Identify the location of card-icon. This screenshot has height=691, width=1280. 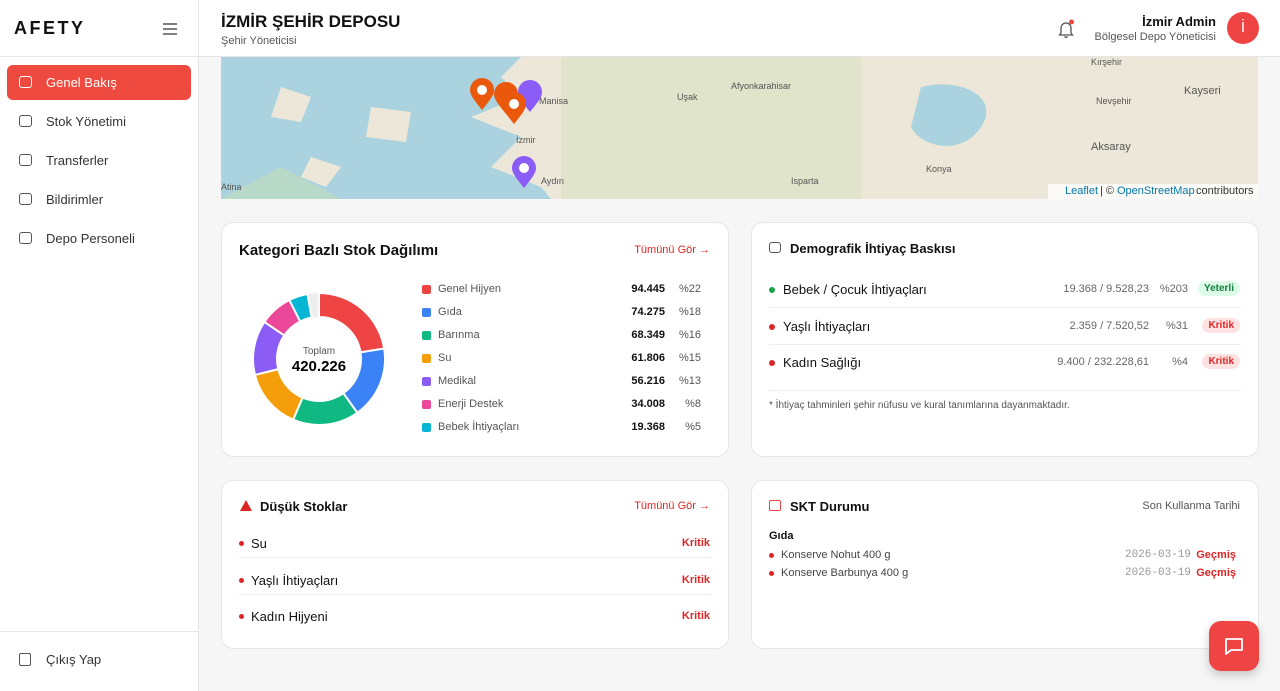
(775, 247).